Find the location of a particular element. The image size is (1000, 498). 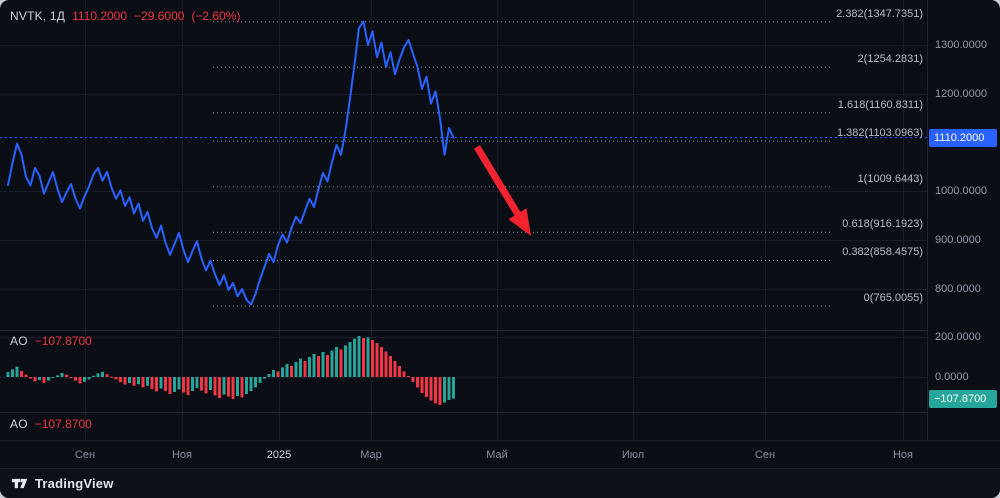

fib-level-label: 0(765.0055) is located at coordinates (893, 298).